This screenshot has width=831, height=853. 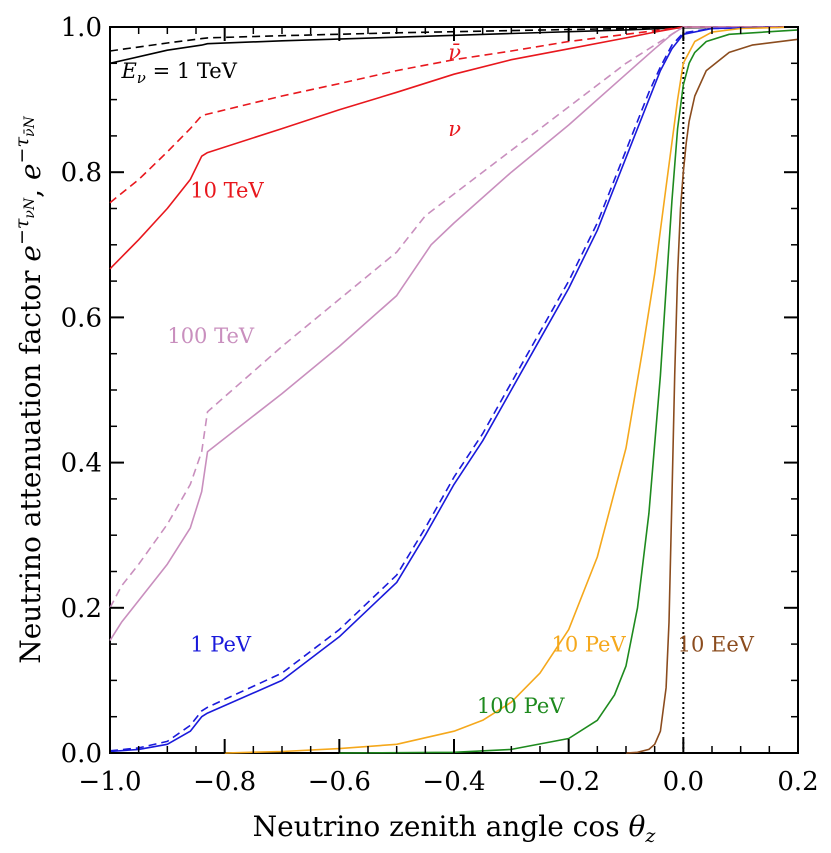 What do you see at coordinates (81, 173) in the screenshot?
I see `y-tick-label: 0.8` at bounding box center [81, 173].